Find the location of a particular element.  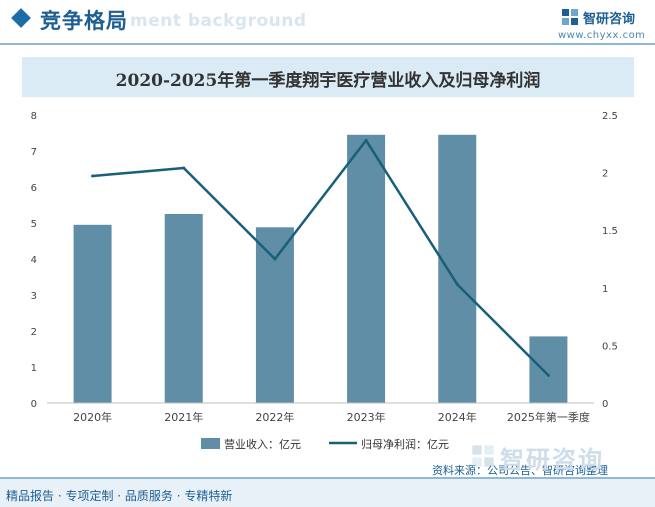

y-right-tick-label: 0 is located at coordinates (605, 404).